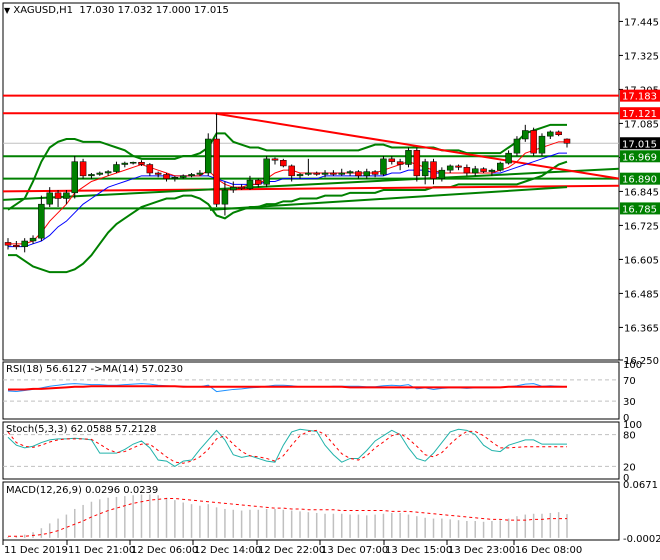 Image resolution: width=660 pixels, height=560 pixels. I want to click on y-tick-label: 17.445, so click(641, 22).